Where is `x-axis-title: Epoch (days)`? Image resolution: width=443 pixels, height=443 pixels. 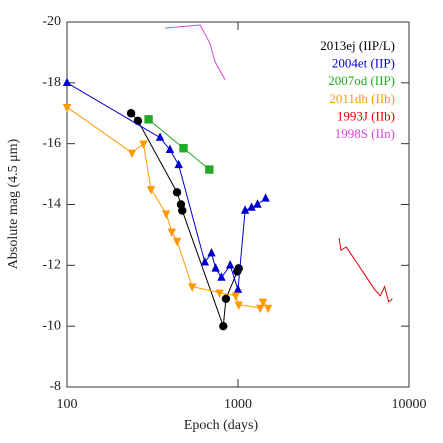
x-axis-title: Epoch (days) is located at coordinates (221, 425).